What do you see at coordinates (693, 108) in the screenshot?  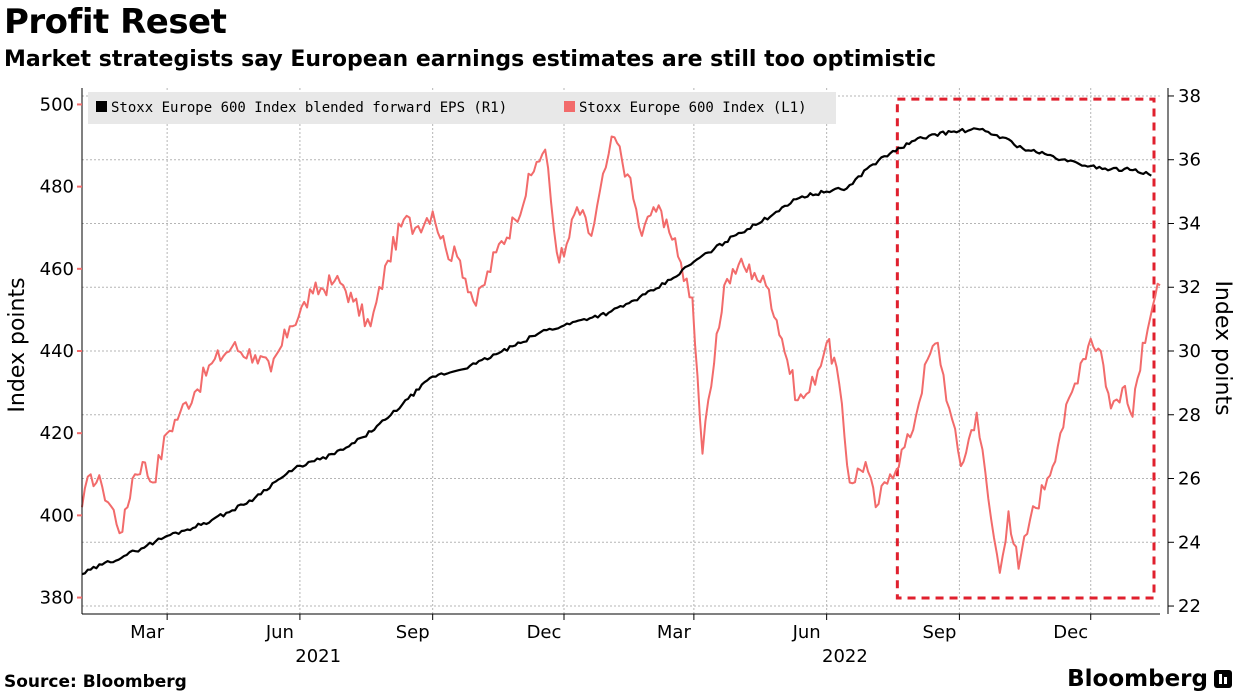 I see `legend-label-index: Stoxx Europe 600 Index (L1)` at bounding box center [693, 108].